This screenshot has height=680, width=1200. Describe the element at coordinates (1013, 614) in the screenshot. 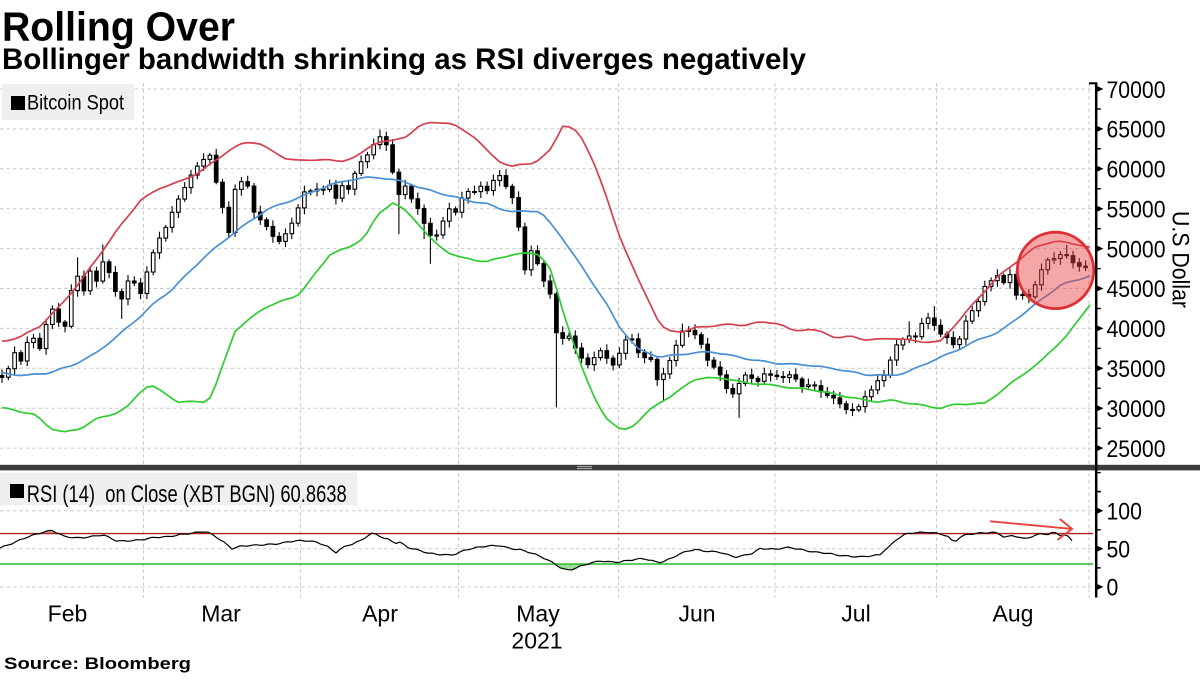

I see `svg-text: Aug` at that location.